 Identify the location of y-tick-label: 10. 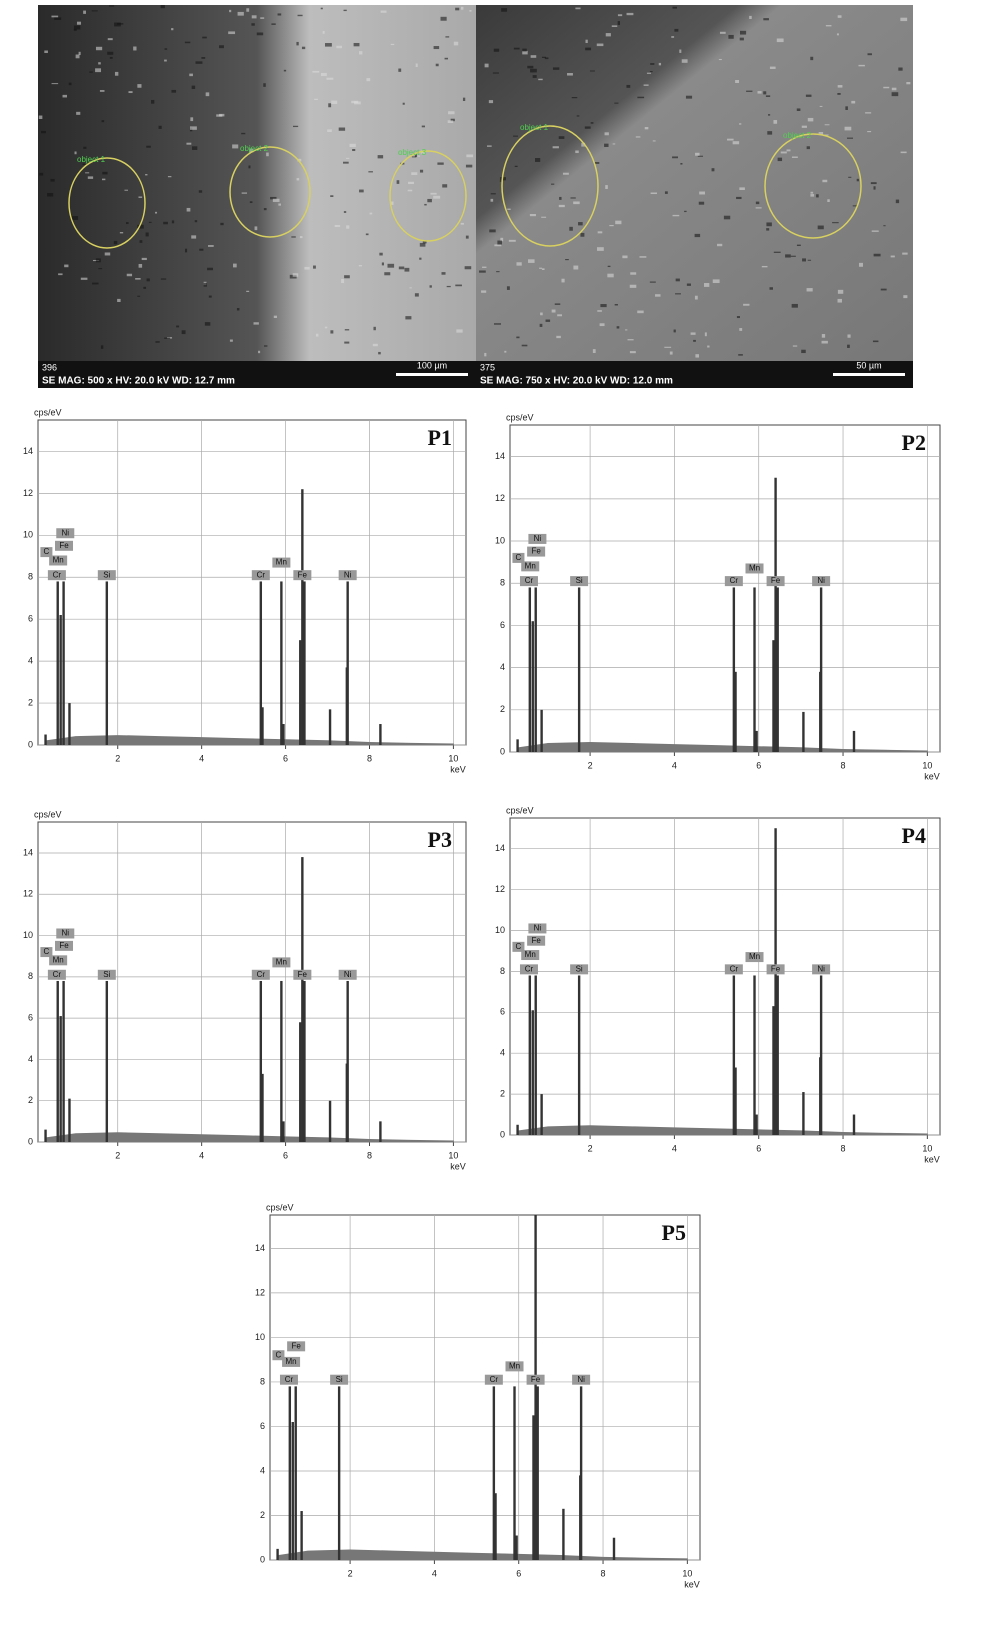
(260, 1337).